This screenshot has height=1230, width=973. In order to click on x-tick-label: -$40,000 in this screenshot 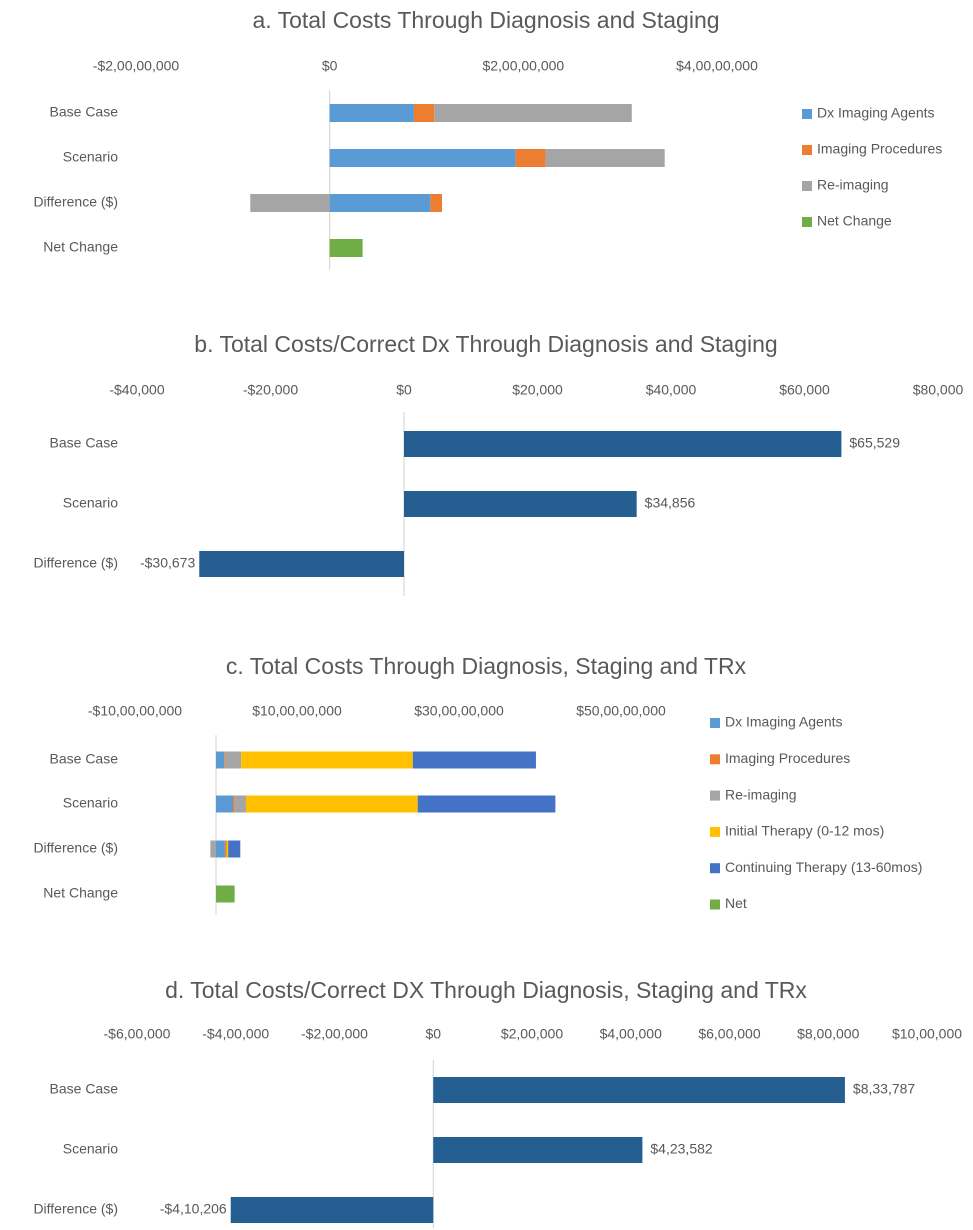, I will do `click(136, 390)`.